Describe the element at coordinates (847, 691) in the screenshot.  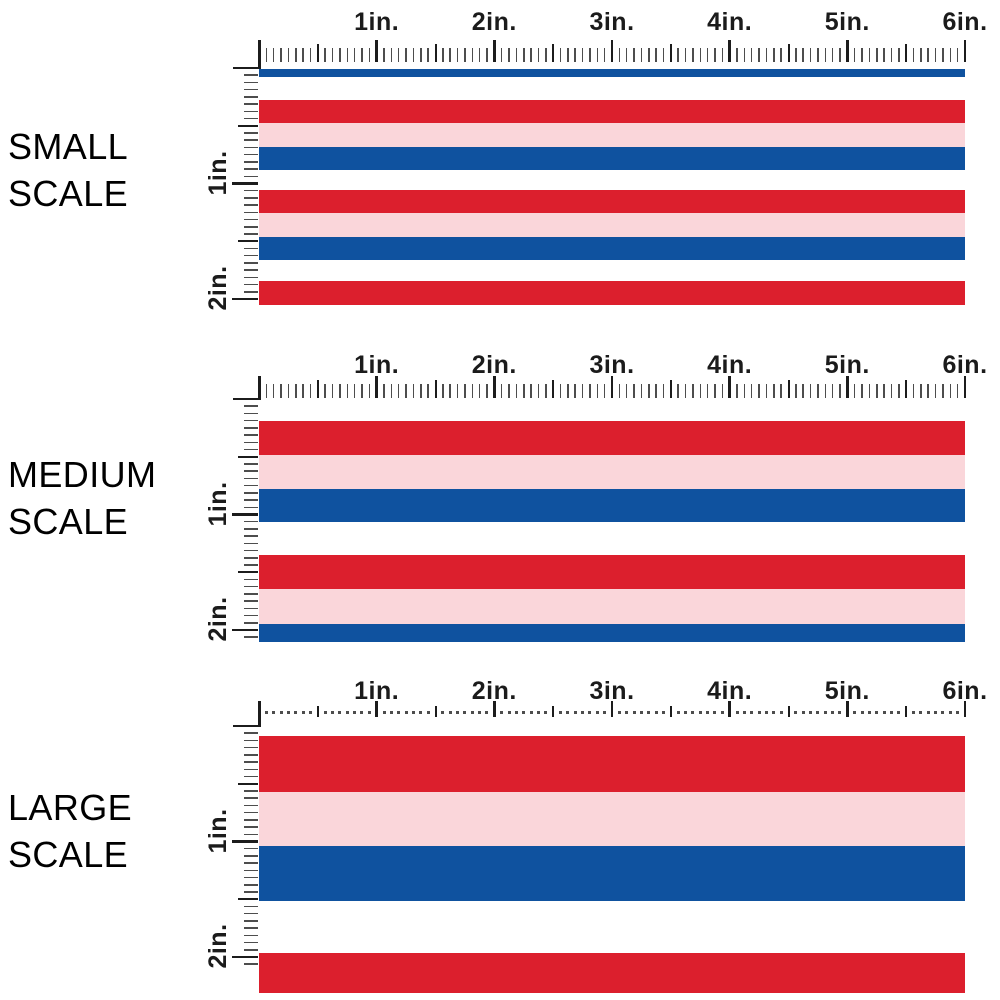
I see `ruler-inch-label: 5in.` at that location.